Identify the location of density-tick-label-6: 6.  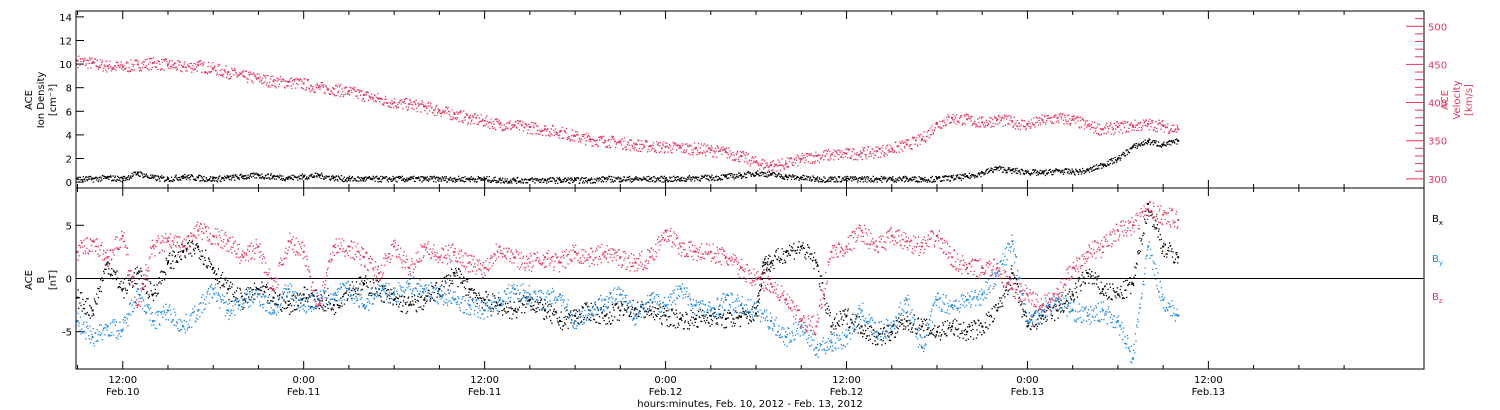
(69, 112).